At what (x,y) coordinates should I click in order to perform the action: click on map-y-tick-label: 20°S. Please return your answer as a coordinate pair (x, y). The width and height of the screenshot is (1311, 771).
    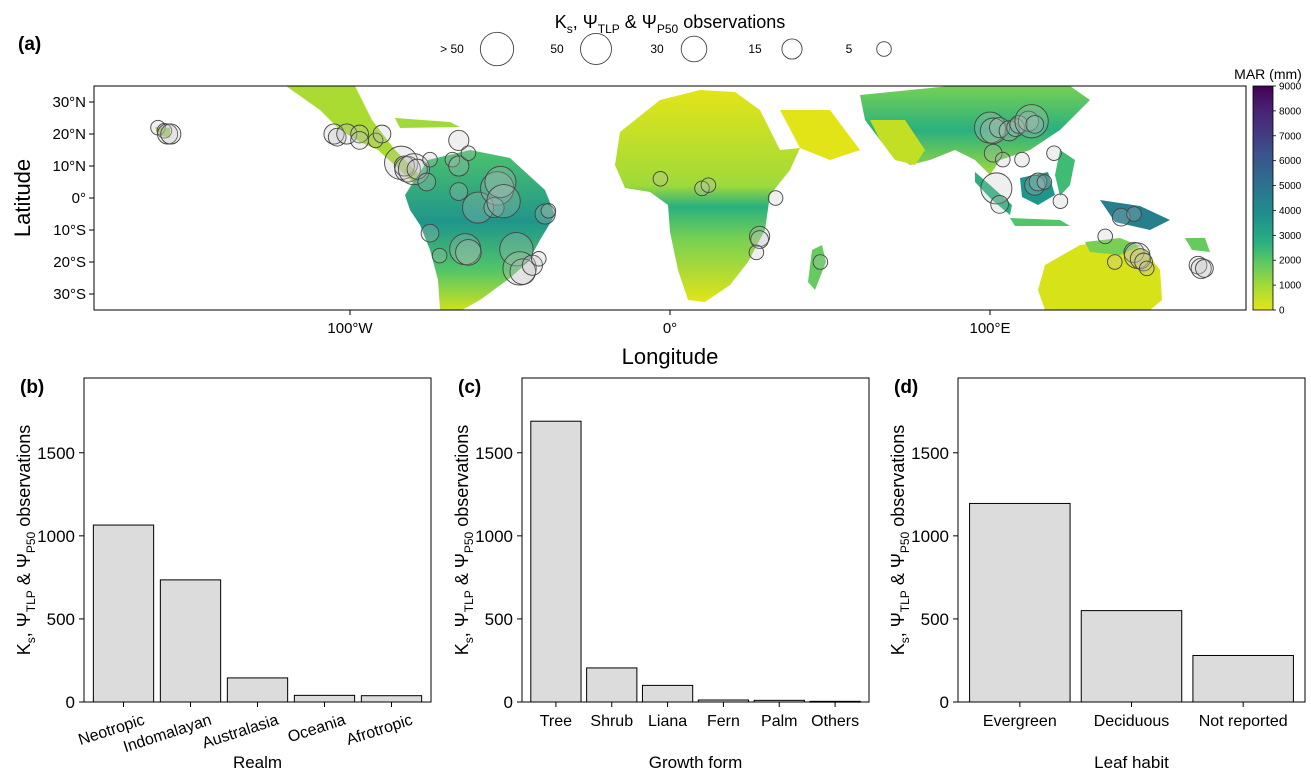
    Looking at the image, I should click on (69, 262).